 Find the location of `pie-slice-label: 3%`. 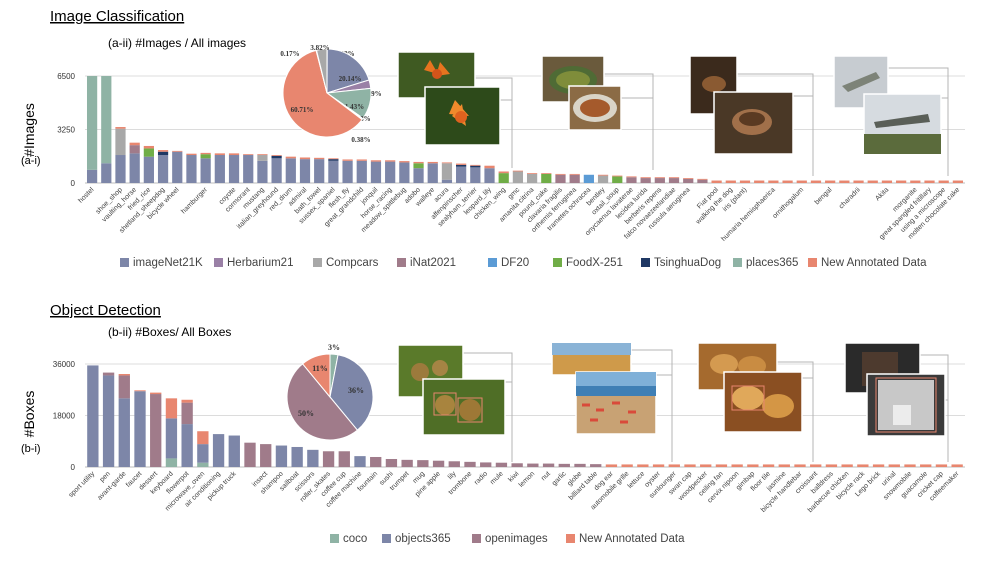

pie-slice-label: 3% is located at coordinates (334, 347).